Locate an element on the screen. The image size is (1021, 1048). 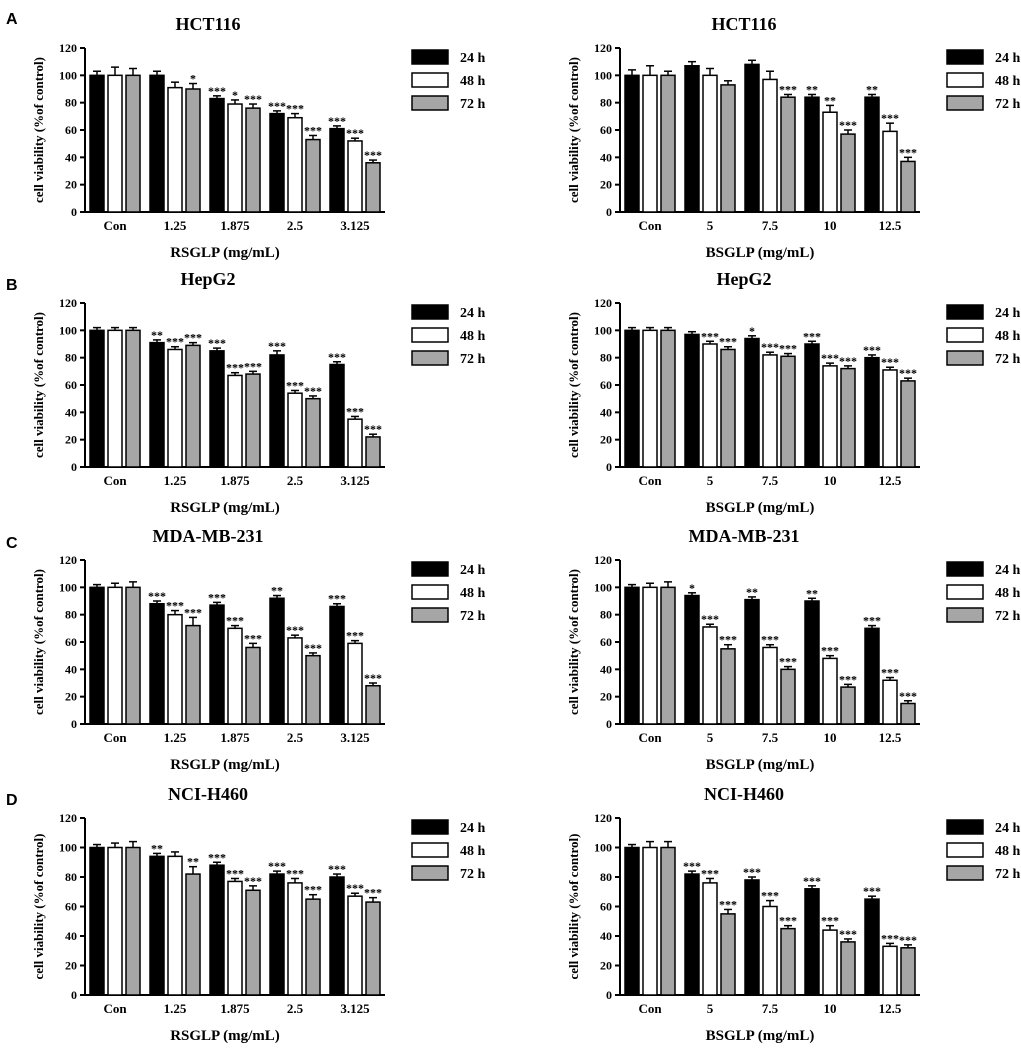
bar-24h-2.5 is located at coordinates (277, 661).